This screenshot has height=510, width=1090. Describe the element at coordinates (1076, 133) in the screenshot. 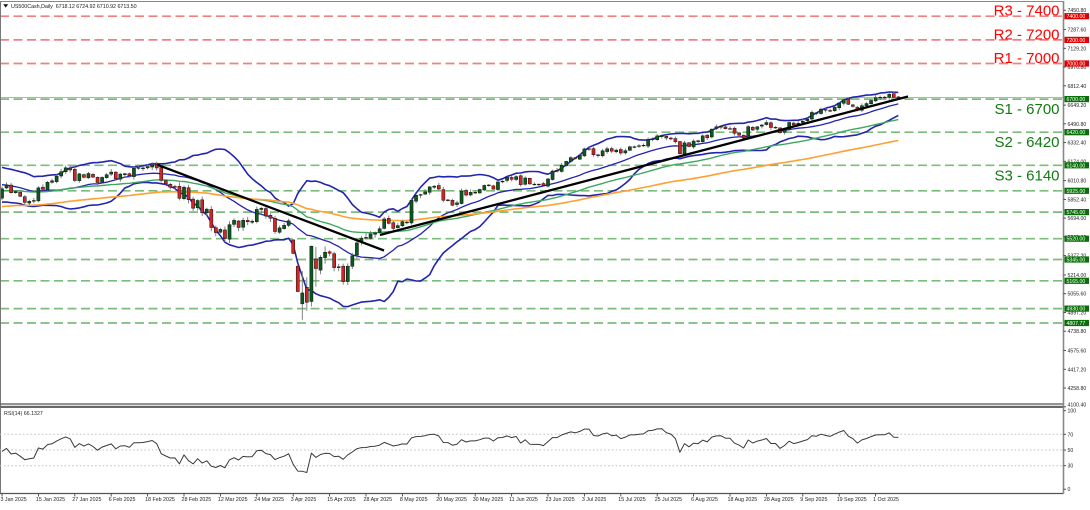

I see `svg-text: 6420.00` at that location.